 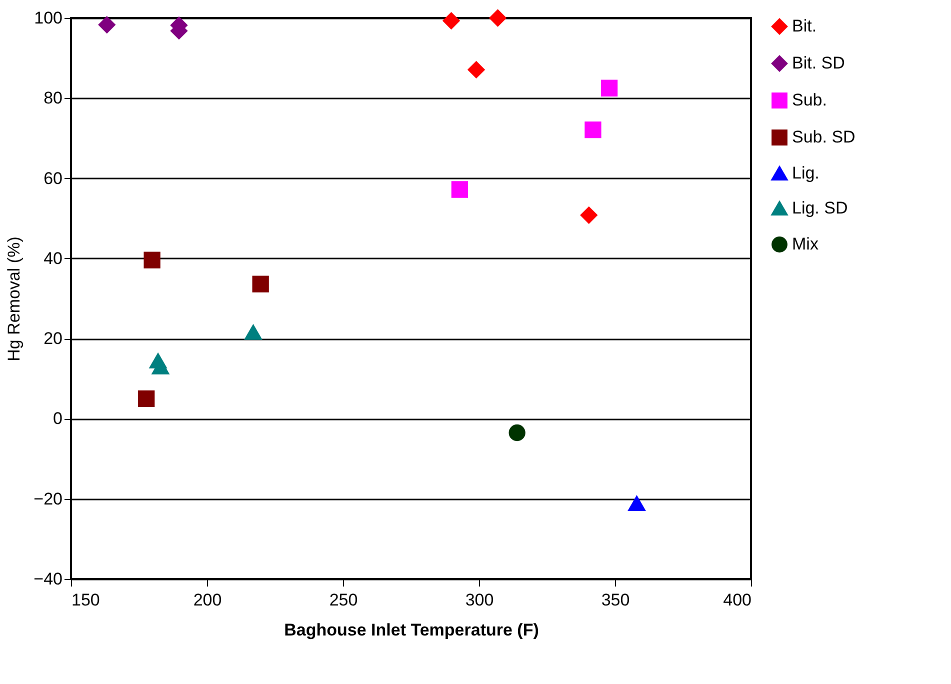 What do you see at coordinates (804, 26) in the screenshot?
I see `legend-label: Bit.` at bounding box center [804, 26].